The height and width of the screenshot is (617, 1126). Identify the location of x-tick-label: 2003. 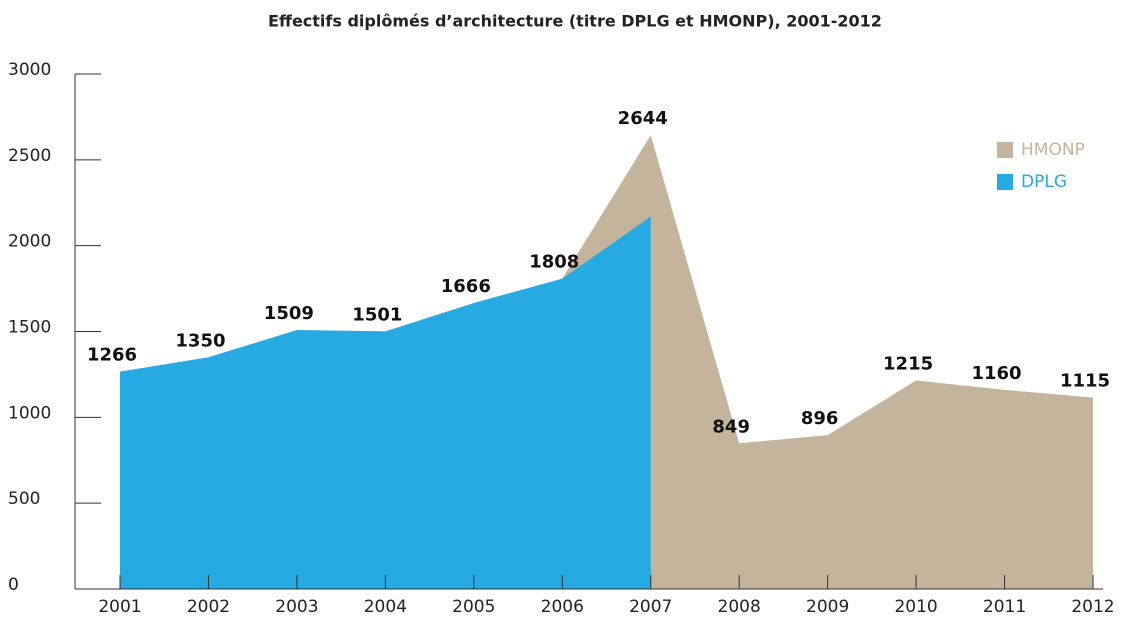
(296, 607).